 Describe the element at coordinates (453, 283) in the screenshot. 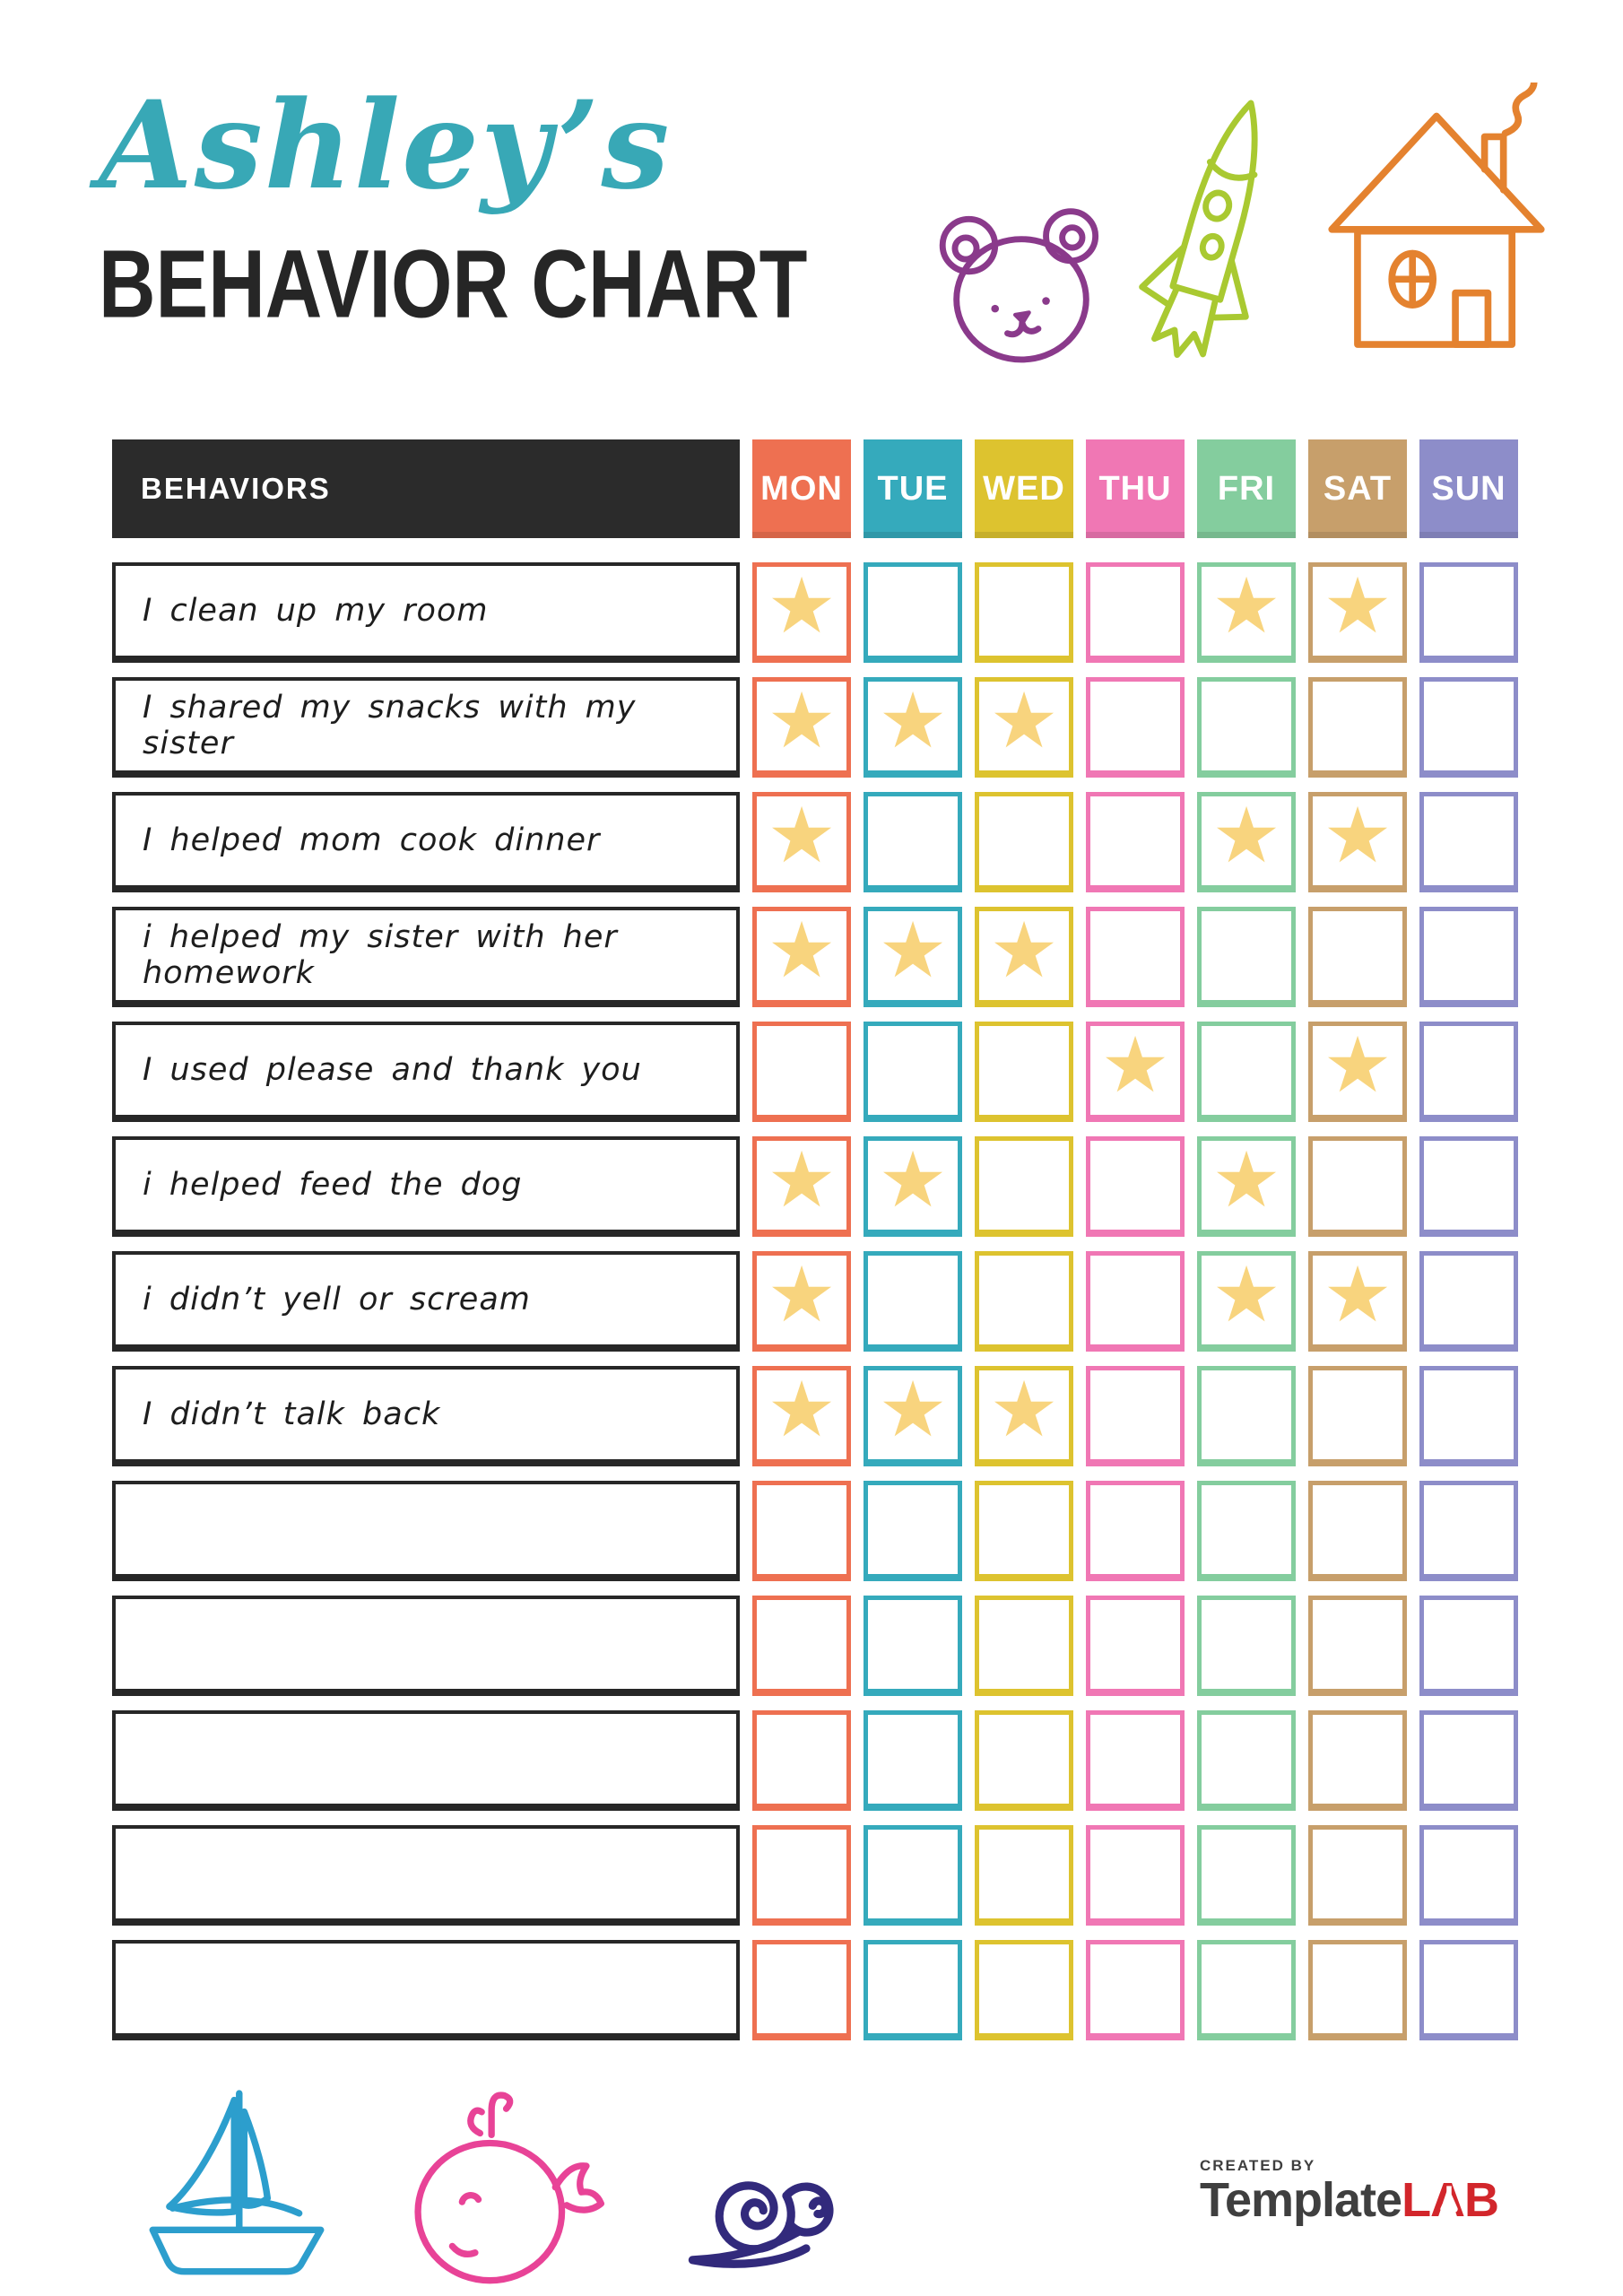

I see `page-title: BEHAVIOR CHART` at that location.